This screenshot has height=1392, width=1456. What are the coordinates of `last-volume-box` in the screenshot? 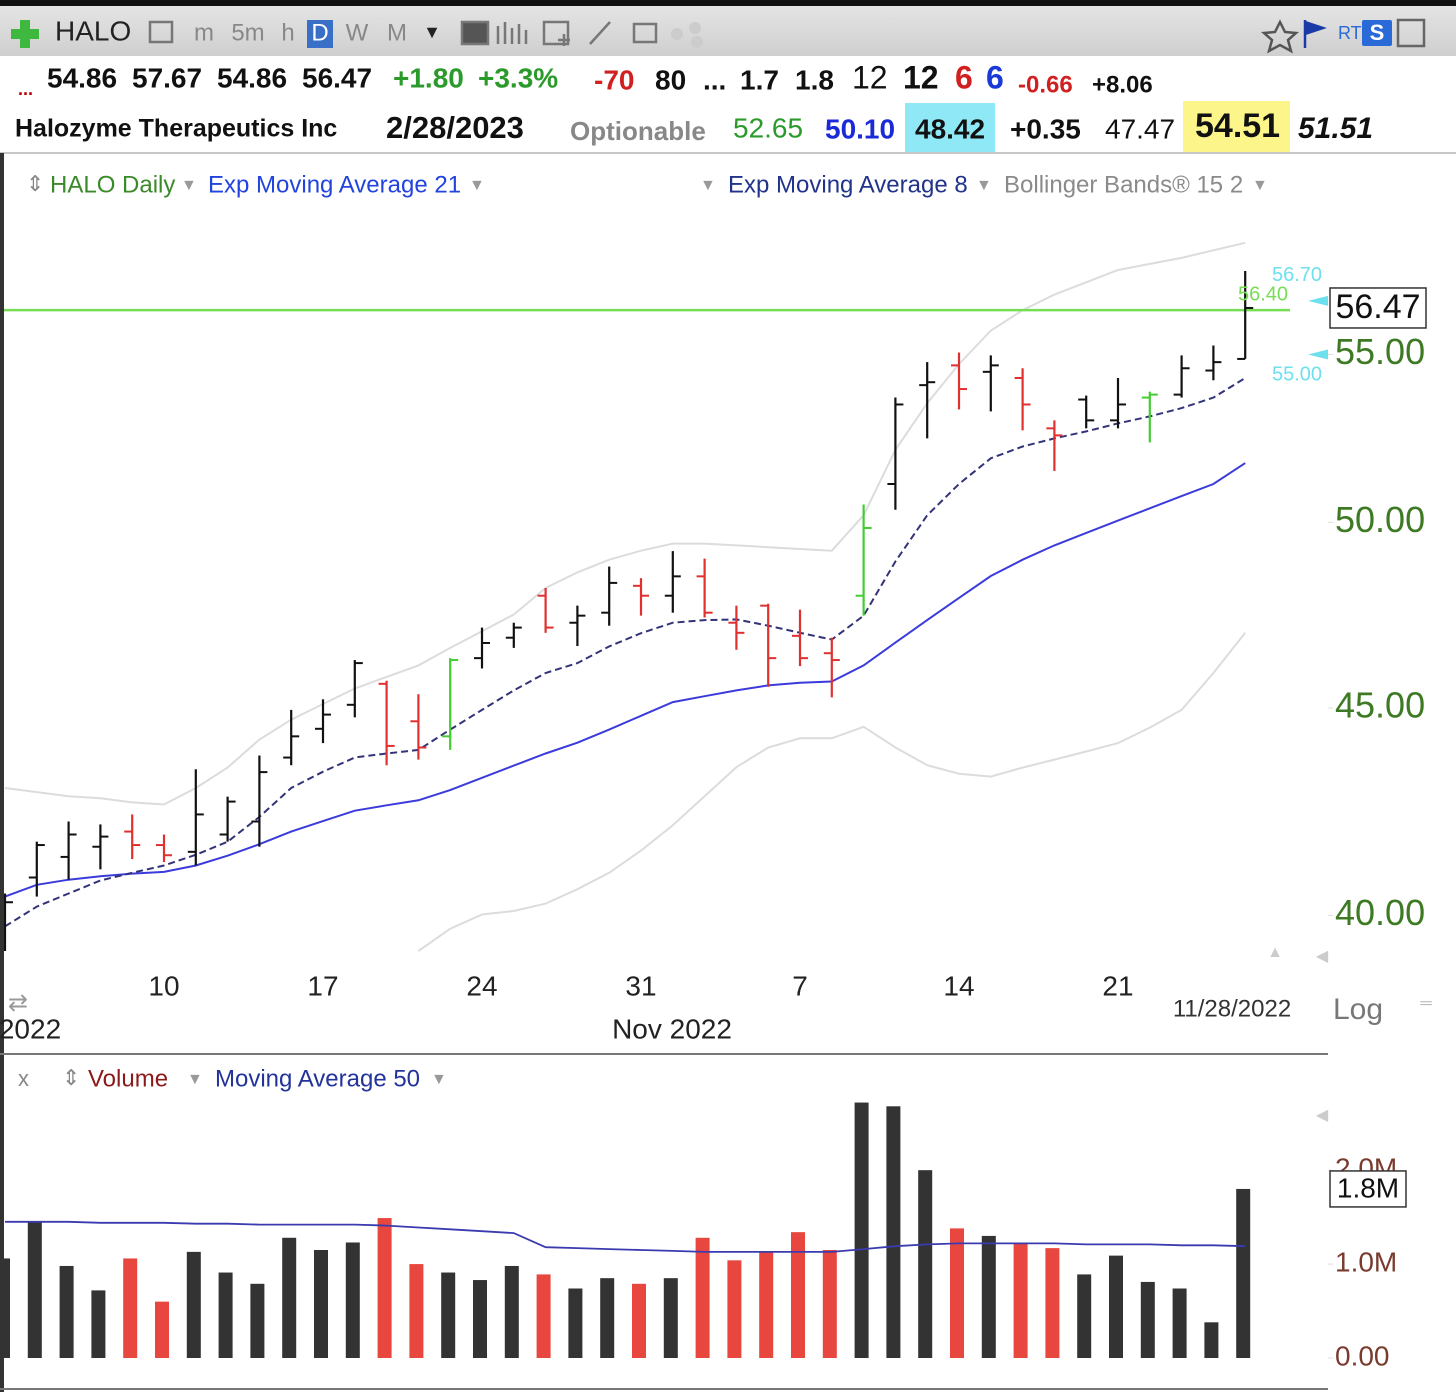 It's located at (1368, 1189).